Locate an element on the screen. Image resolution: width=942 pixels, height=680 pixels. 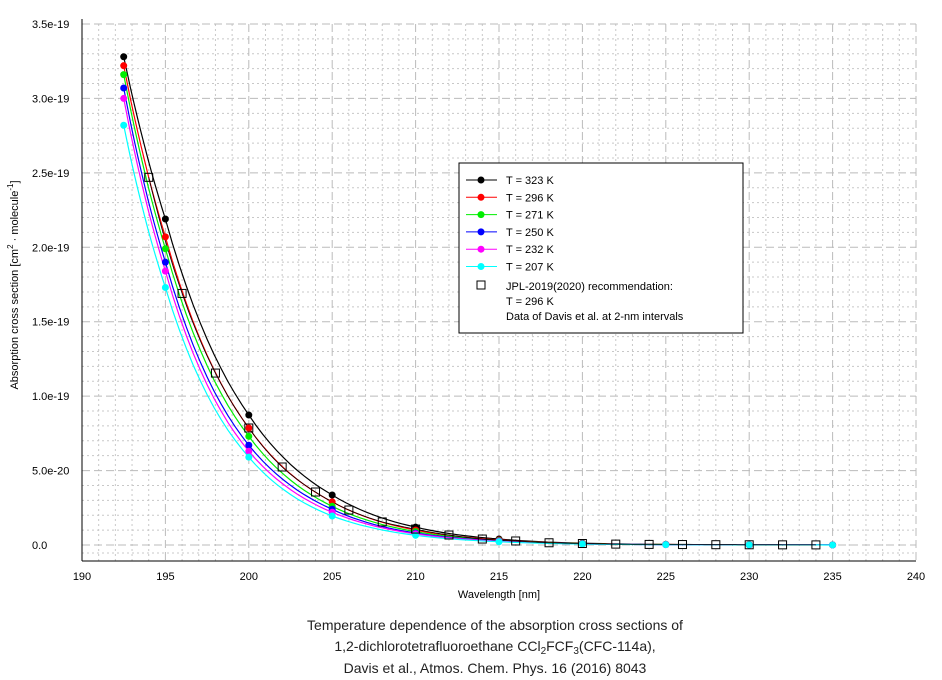
y-tick-label: 2.5e-19 is located at coordinates (50, 174).